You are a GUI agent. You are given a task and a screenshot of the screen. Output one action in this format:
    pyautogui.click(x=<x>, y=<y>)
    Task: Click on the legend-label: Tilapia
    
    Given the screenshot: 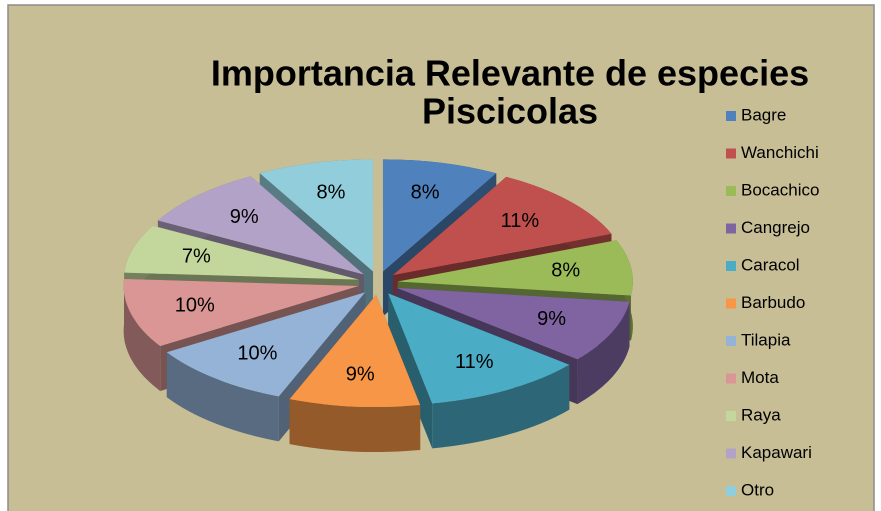 What is the action you would take?
    pyautogui.click(x=766, y=339)
    